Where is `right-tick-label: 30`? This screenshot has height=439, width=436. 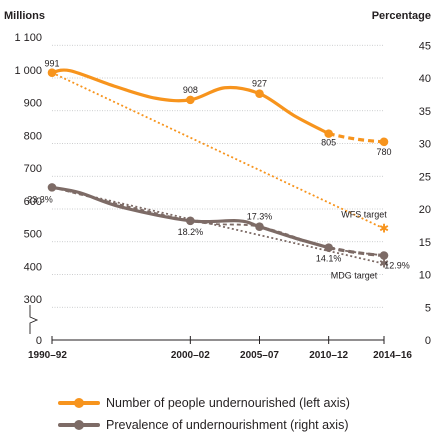 right-tick-label: 30 is located at coordinates (425, 145).